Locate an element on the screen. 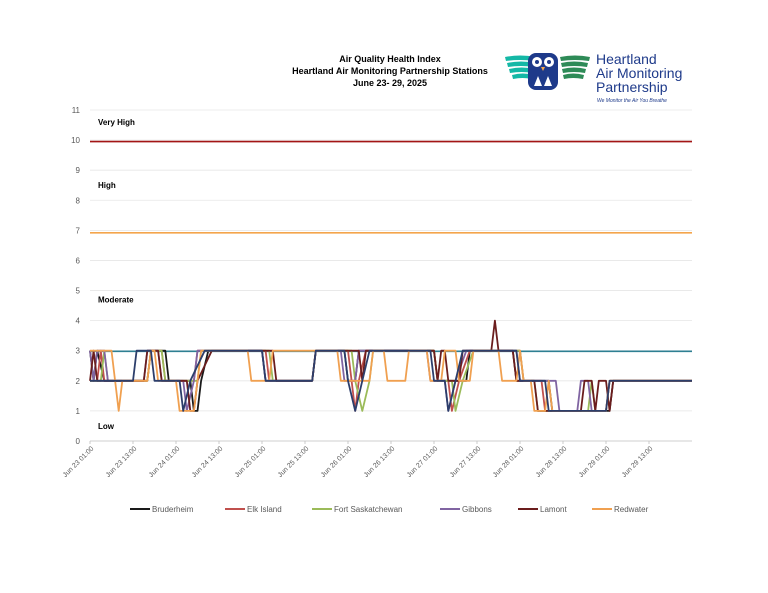  legend-label: Gibbons is located at coordinates (477, 509).